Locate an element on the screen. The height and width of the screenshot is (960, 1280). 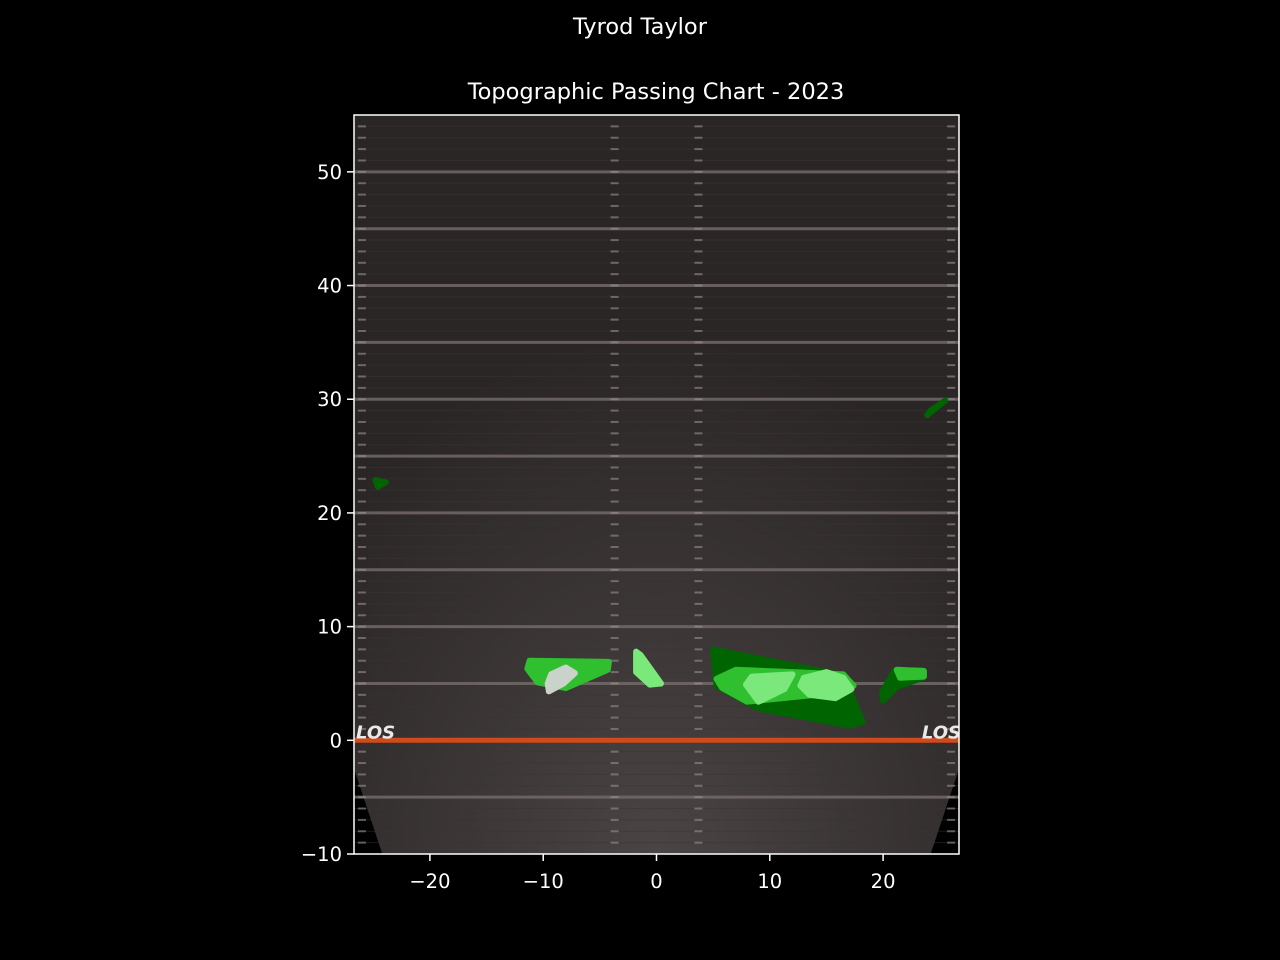
x-tick-label: −20 is located at coordinates (429, 881).